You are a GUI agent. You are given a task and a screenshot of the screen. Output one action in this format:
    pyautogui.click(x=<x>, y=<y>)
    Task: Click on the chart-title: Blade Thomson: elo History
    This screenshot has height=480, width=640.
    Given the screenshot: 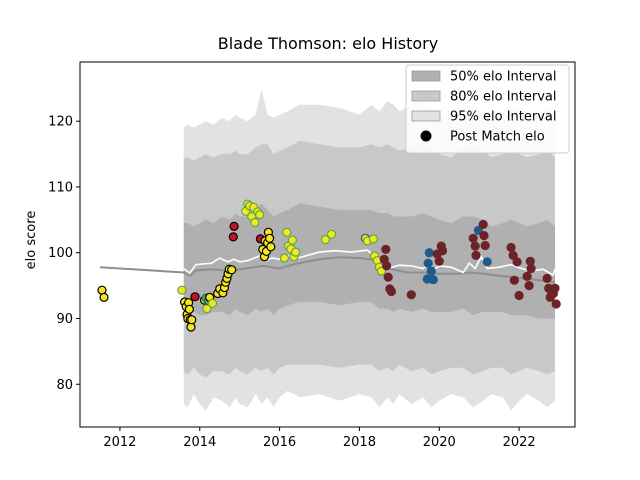 What is the action you would take?
    pyautogui.click(x=328, y=43)
    